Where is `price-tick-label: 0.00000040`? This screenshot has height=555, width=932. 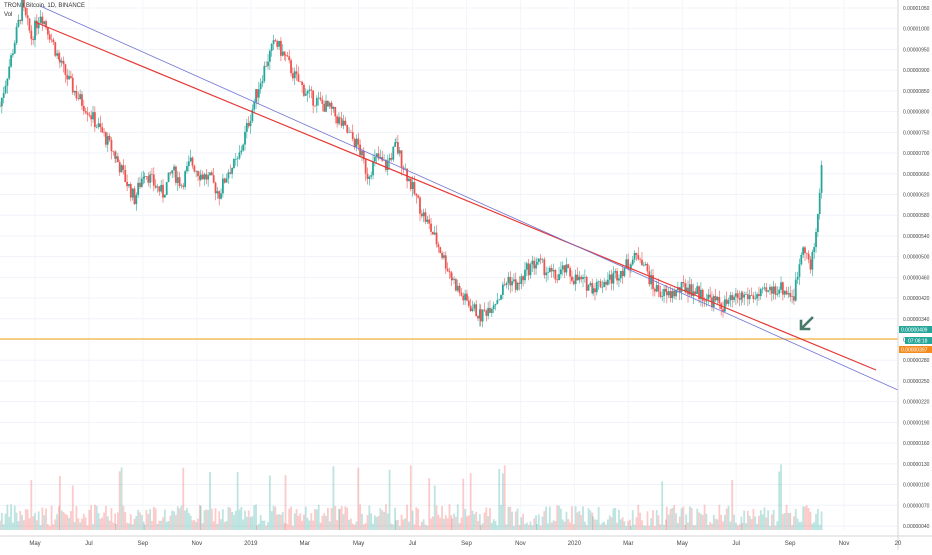 price-tick-label: 0.00000040 is located at coordinates (916, 527).